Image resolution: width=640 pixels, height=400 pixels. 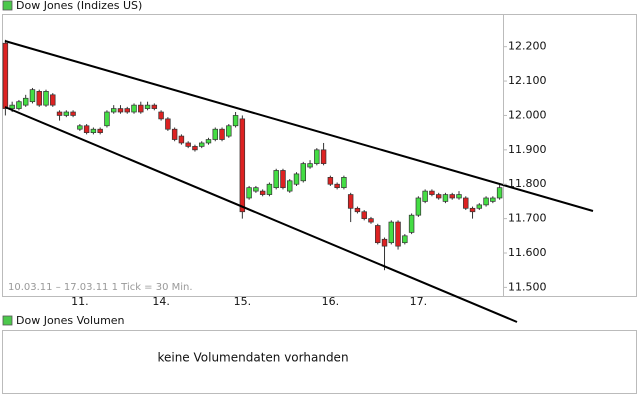 What do you see at coordinates (527, 286) in the screenshot?
I see `y-tick-label: 11.500` at bounding box center [527, 286].